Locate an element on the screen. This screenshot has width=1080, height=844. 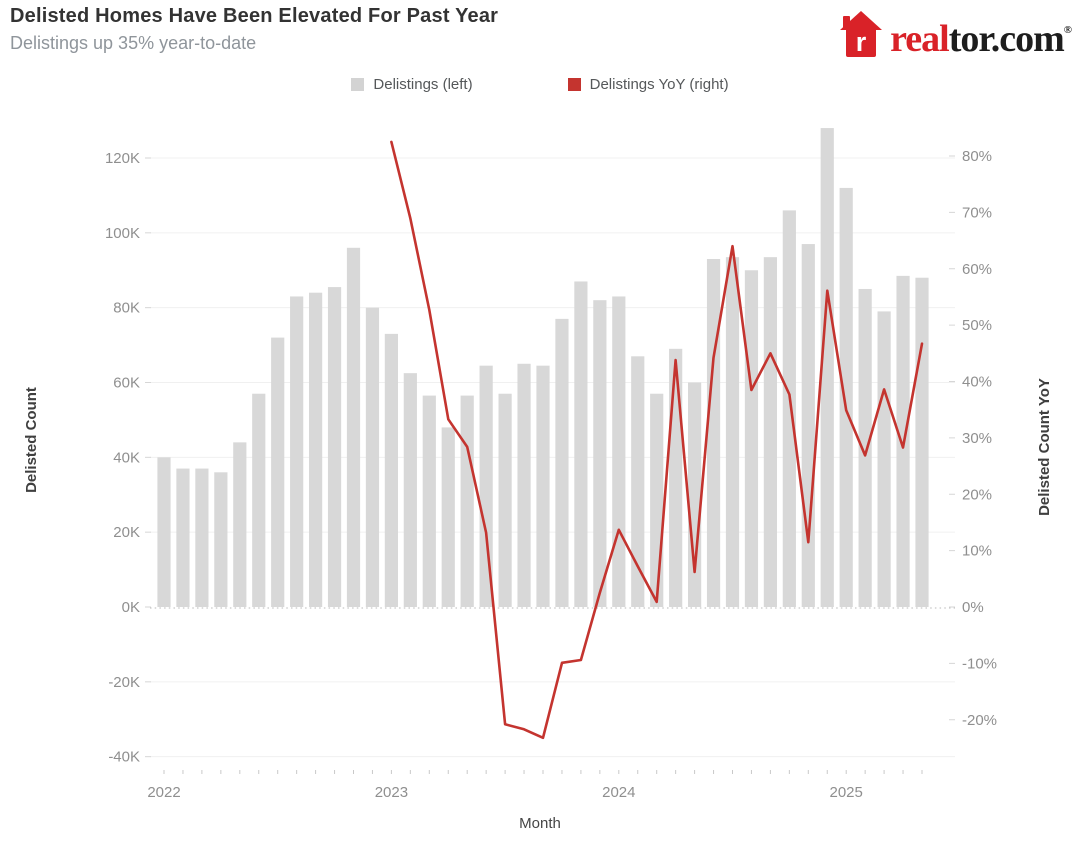
delistings-swatch is located at coordinates (358, 84).